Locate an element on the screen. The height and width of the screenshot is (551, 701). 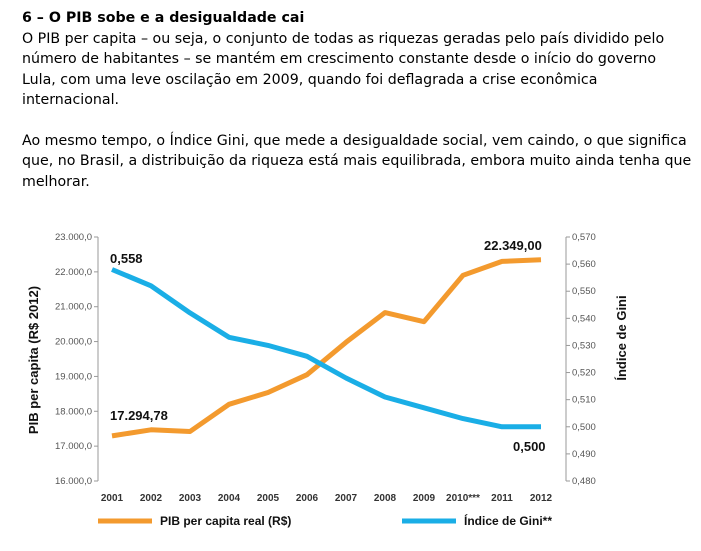
left-tick-label: 18.000,0 is located at coordinates (73, 411).